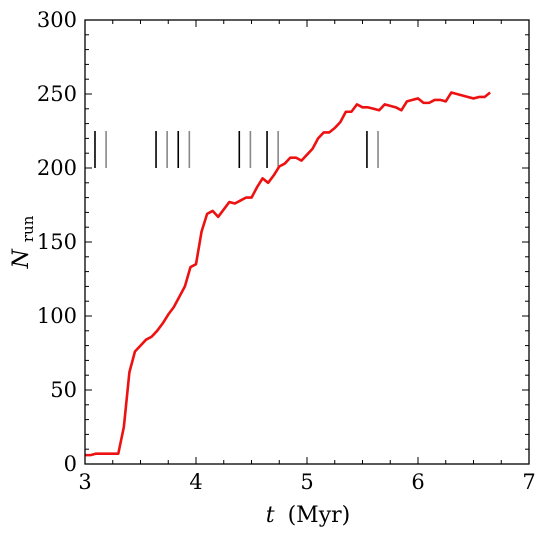 This screenshot has width=549, height=537. I want to click on svg-text: t (Myr), so click(308, 515).